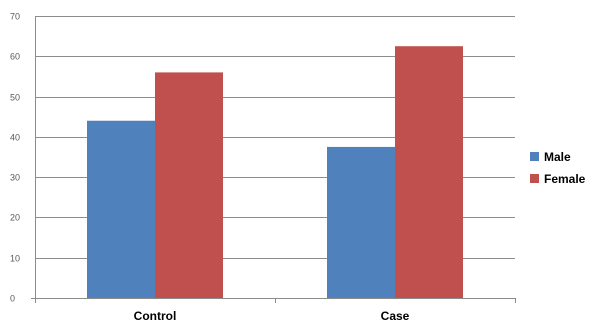  I want to click on bar-male-case, so click(361, 222).